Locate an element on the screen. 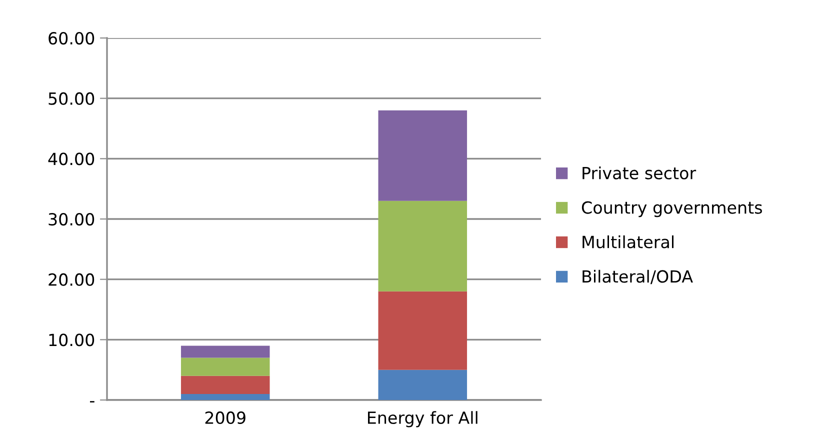 This screenshot has height=447, width=815. x-tick-label: 2009 is located at coordinates (225, 417).